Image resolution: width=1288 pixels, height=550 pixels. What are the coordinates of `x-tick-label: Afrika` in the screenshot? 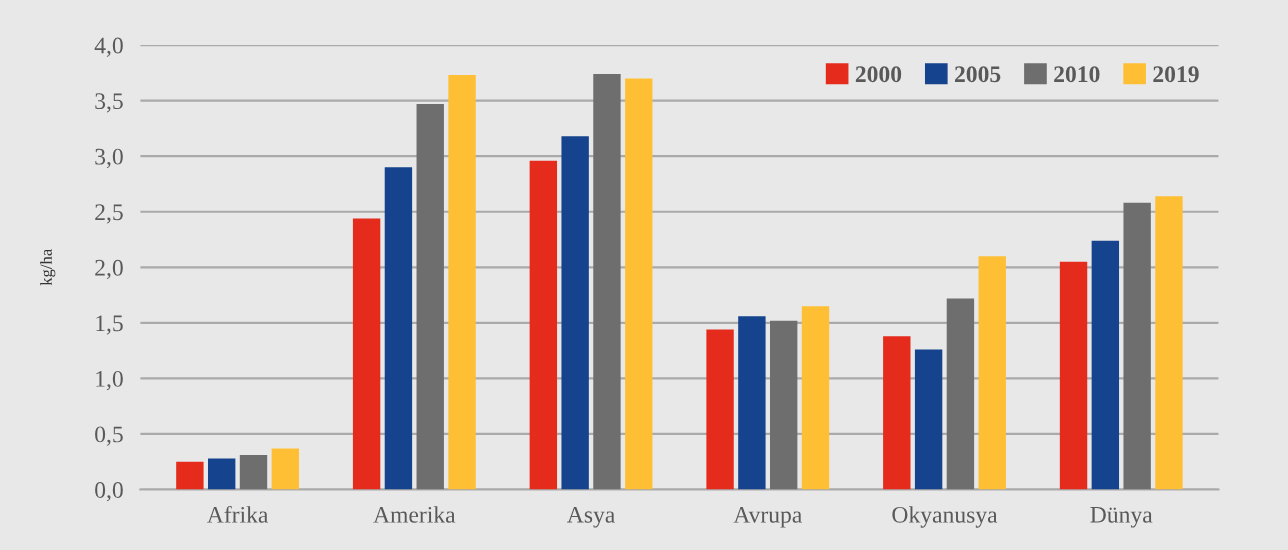 It's located at (238, 514).